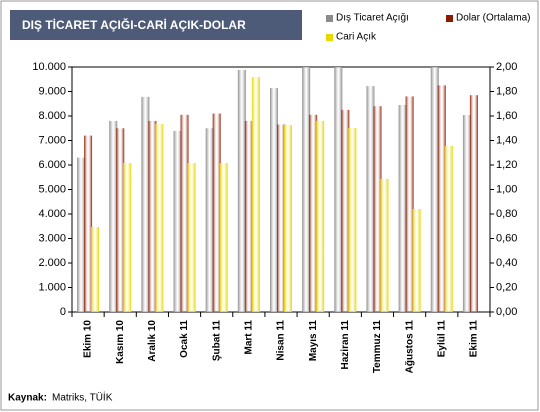  I want to click on title-box, so click(156, 25).